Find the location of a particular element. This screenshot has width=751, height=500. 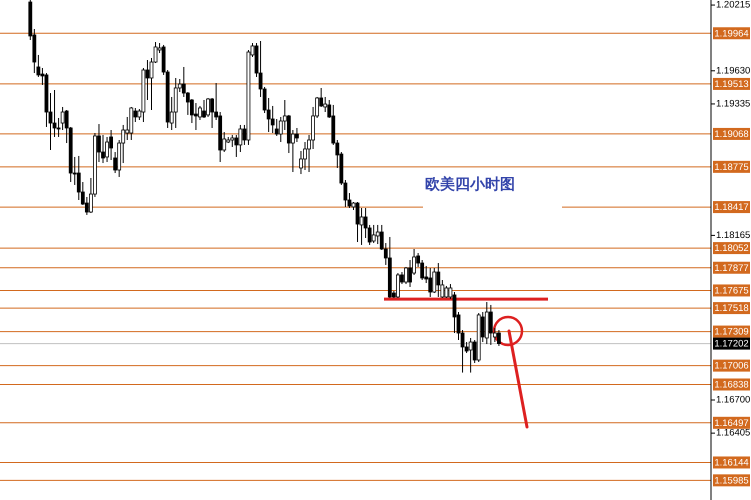

y-tick-label: 1.20215 is located at coordinates (733, 5).